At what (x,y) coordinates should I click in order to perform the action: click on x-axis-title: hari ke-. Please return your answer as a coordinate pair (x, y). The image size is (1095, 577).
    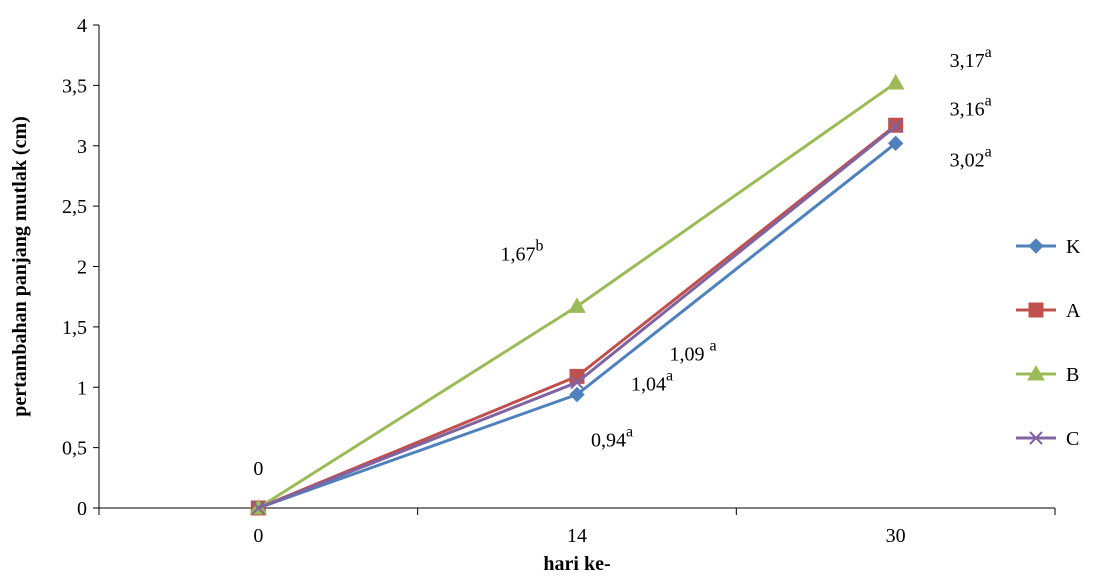
    Looking at the image, I should click on (576, 564).